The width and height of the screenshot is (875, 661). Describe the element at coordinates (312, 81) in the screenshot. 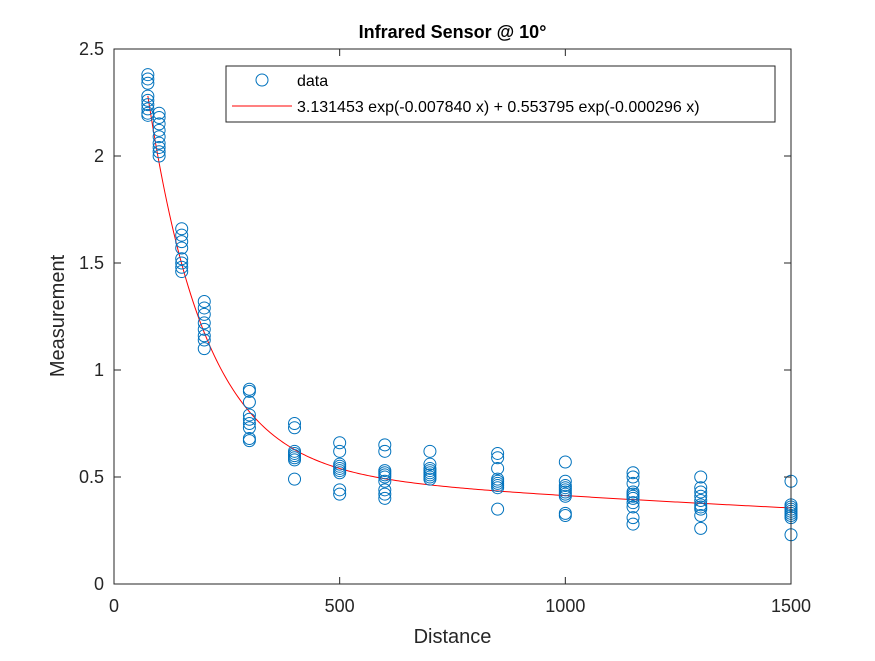

I see `legend-label-data: data` at that location.